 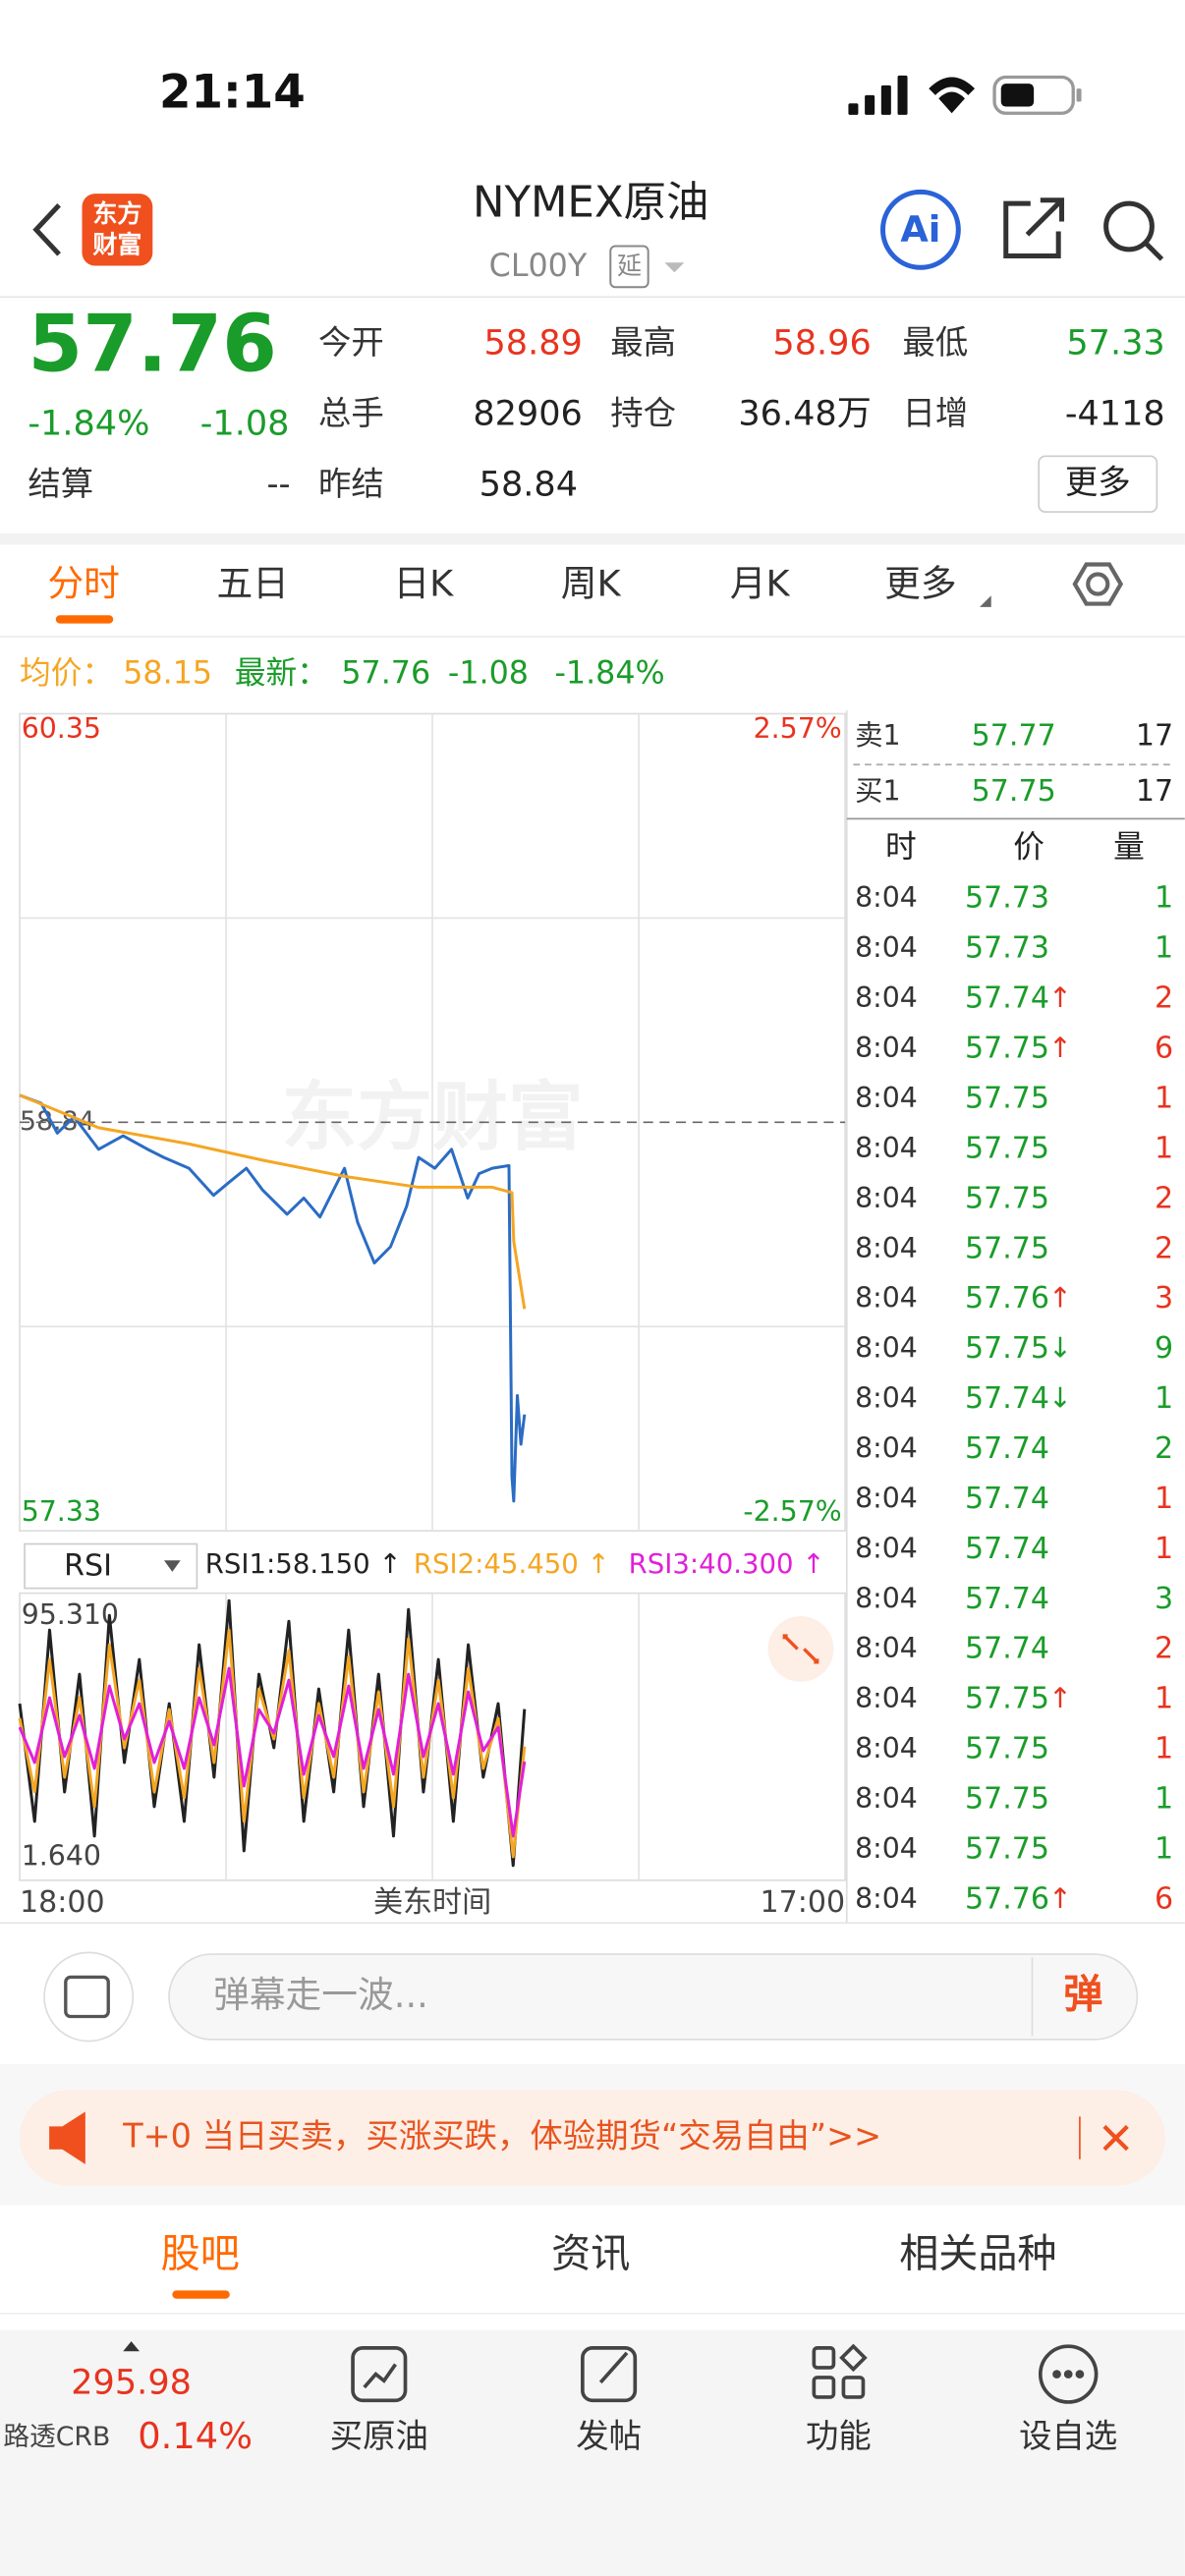 What do you see at coordinates (1164, 1898) in the screenshot?
I see `trade-volume: 6` at bounding box center [1164, 1898].